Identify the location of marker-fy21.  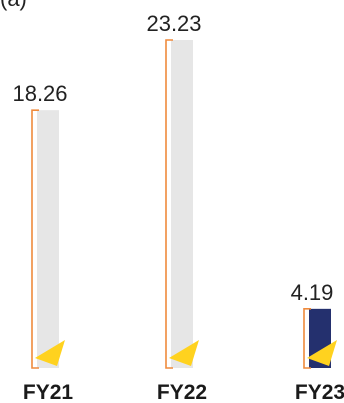
(50, 353).